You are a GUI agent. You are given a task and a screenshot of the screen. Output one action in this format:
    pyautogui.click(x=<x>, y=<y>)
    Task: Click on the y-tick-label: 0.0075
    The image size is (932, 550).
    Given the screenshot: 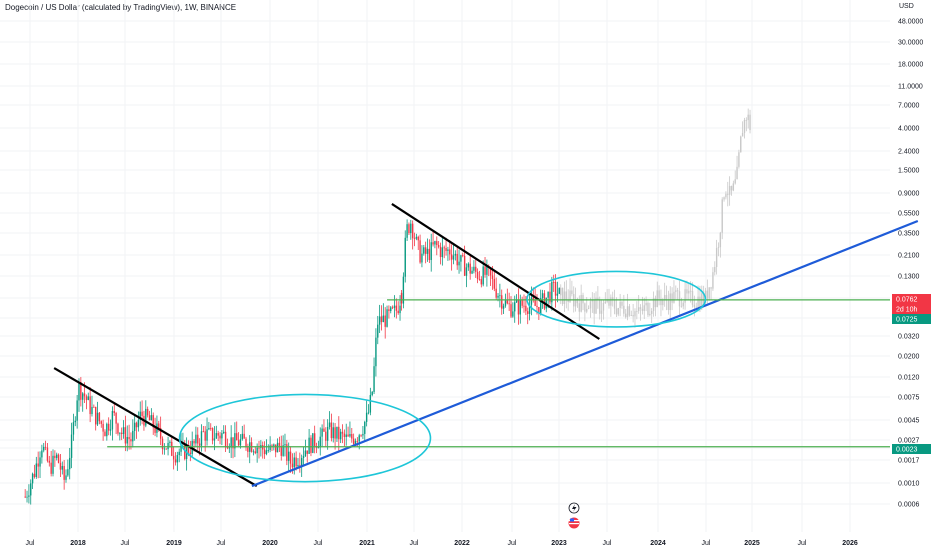 What is the action you would take?
    pyautogui.click(x=909, y=398)
    